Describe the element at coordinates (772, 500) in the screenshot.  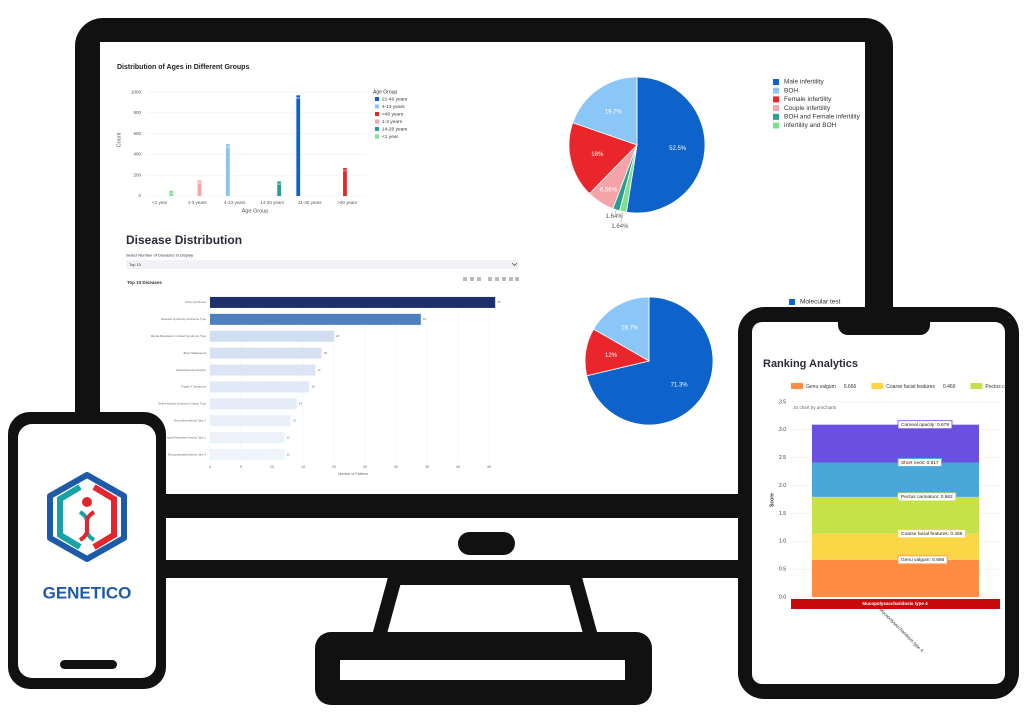
I see `y-axis-label: Score` at that location.